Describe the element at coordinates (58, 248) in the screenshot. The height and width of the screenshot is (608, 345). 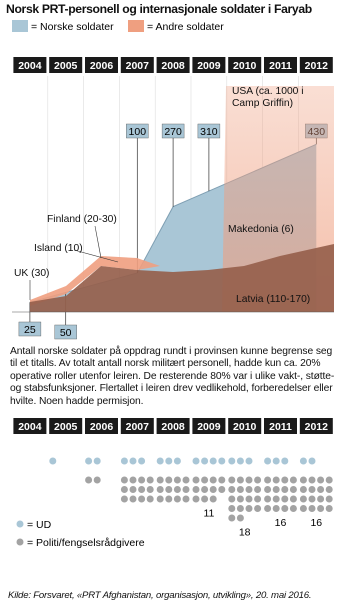
I see `force-label: Island (10)` at that location.